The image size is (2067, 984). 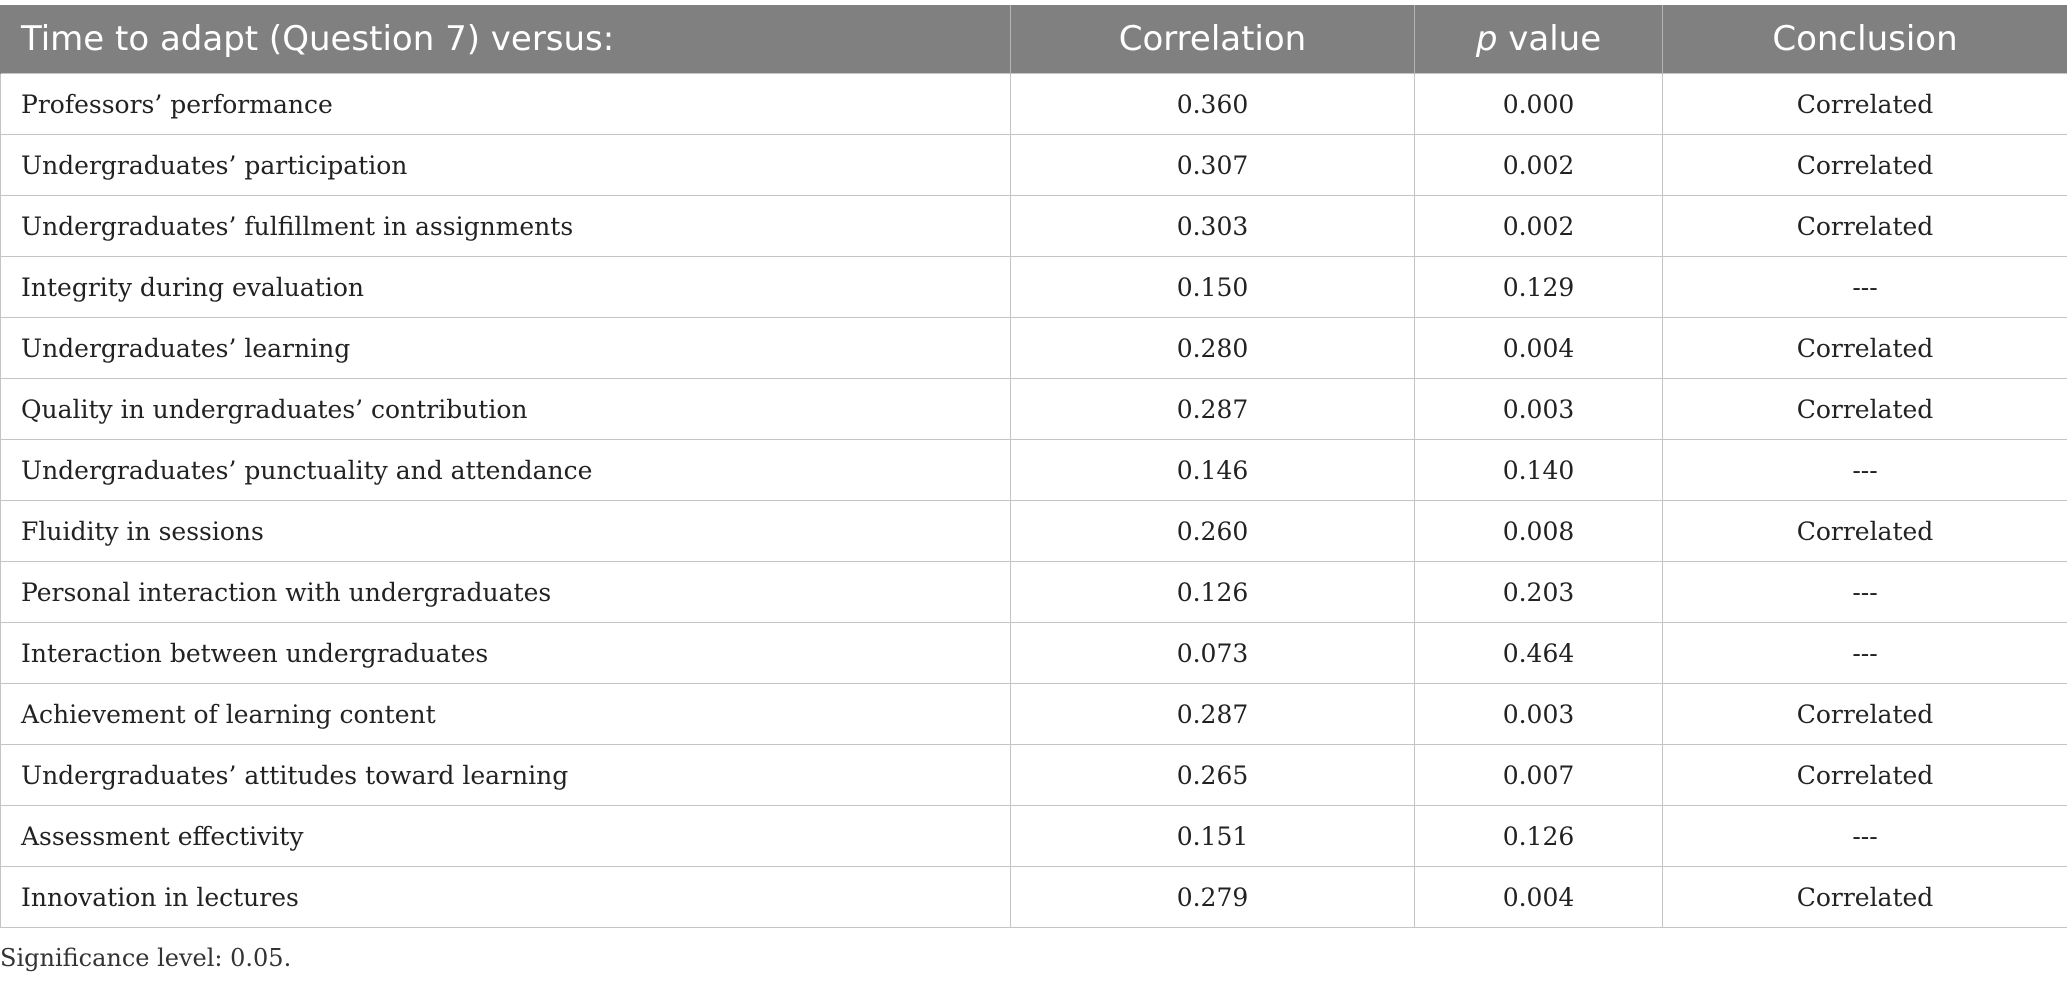 I want to click on header-conclusion: Conclusion, so click(x=1864, y=39).